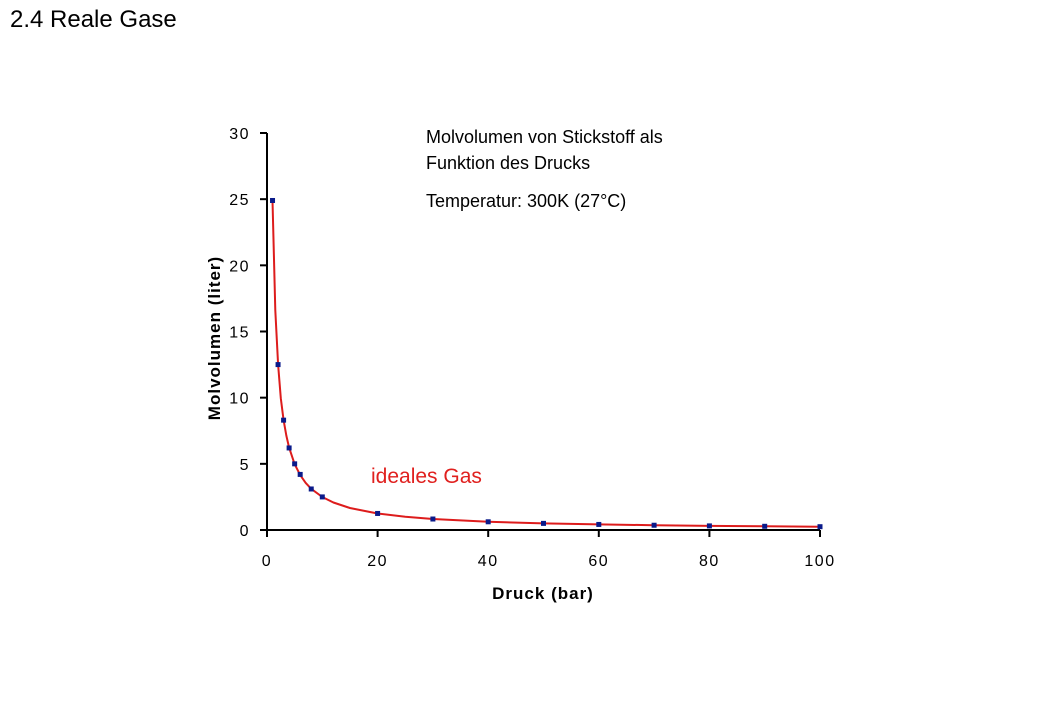 The width and height of the screenshot is (1040, 720). I want to click on y-axis-ticks: 0 5 10 15 20 25 30, so click(248, 333).